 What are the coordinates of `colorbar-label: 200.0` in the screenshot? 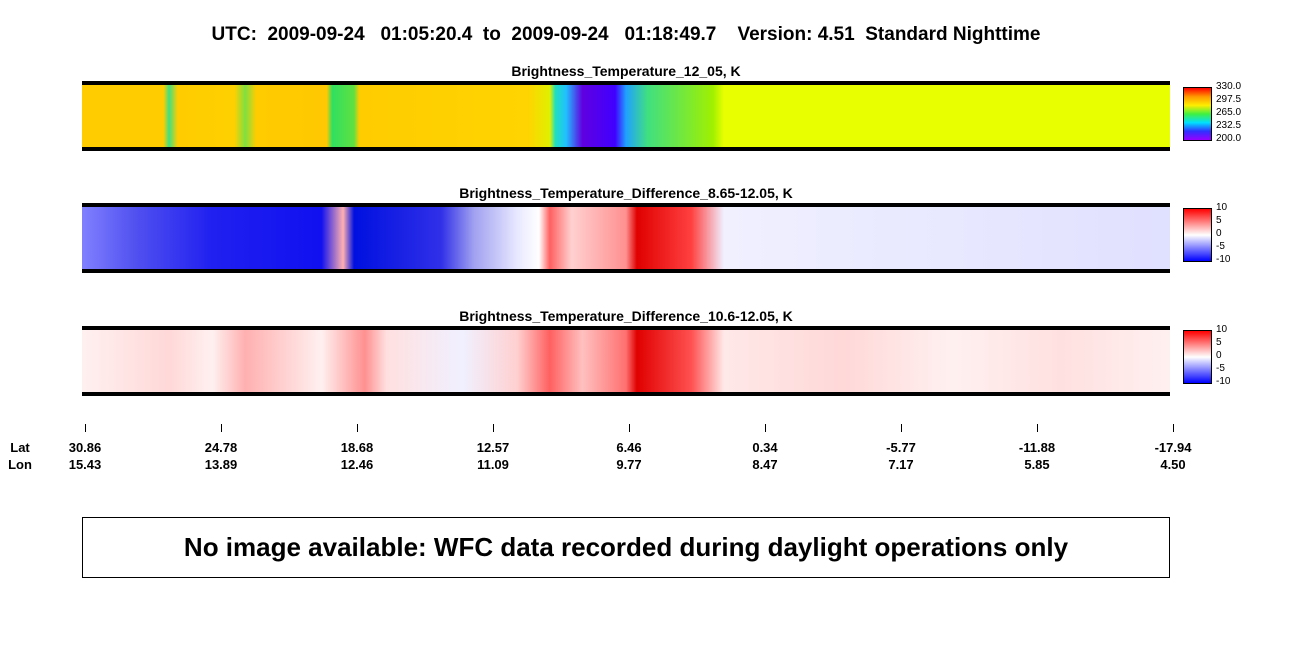 It's located at (1229, 138).